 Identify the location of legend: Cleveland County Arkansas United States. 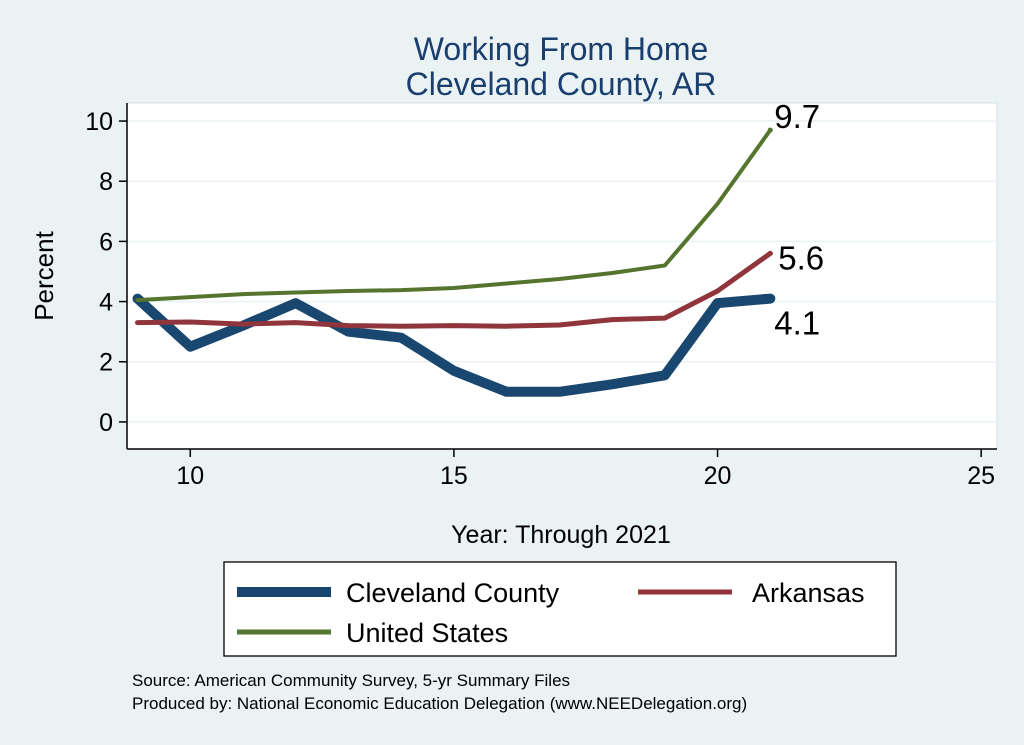
(560, 609).